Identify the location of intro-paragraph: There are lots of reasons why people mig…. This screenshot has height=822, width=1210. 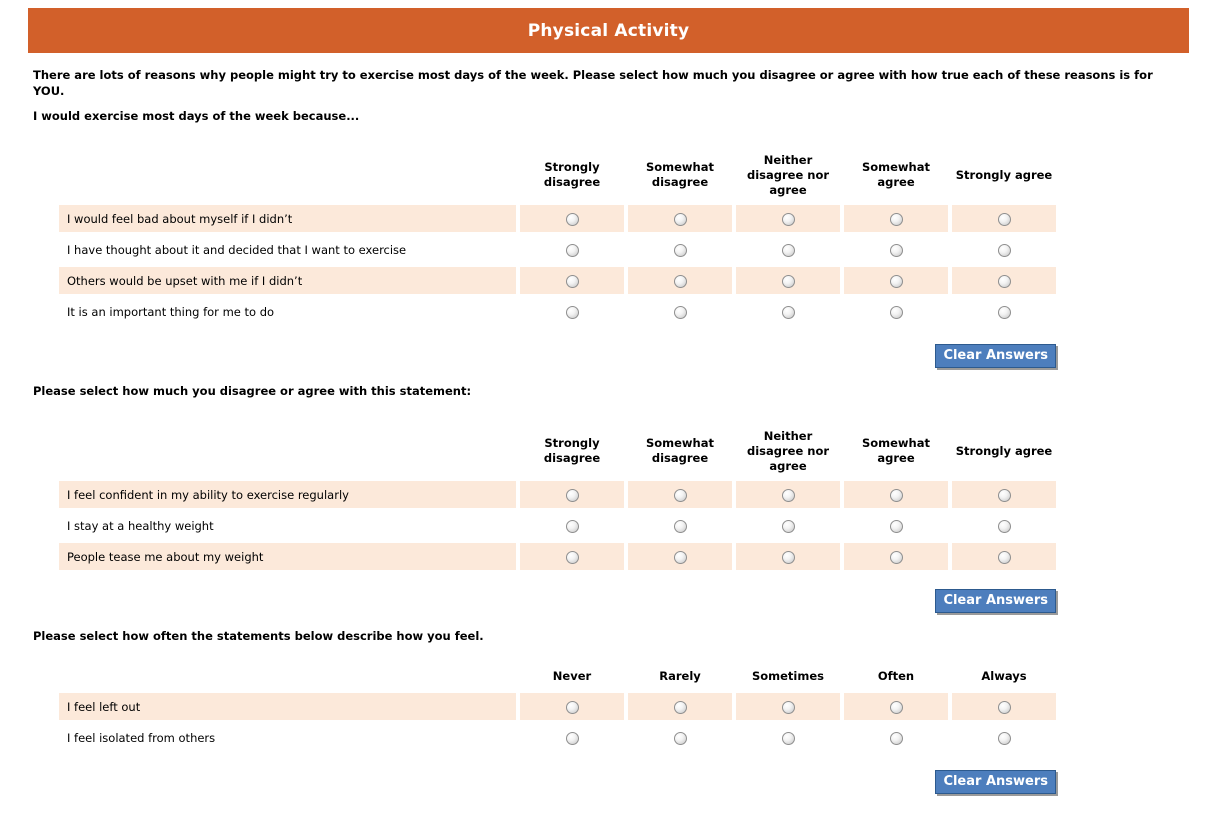
(593, 83).